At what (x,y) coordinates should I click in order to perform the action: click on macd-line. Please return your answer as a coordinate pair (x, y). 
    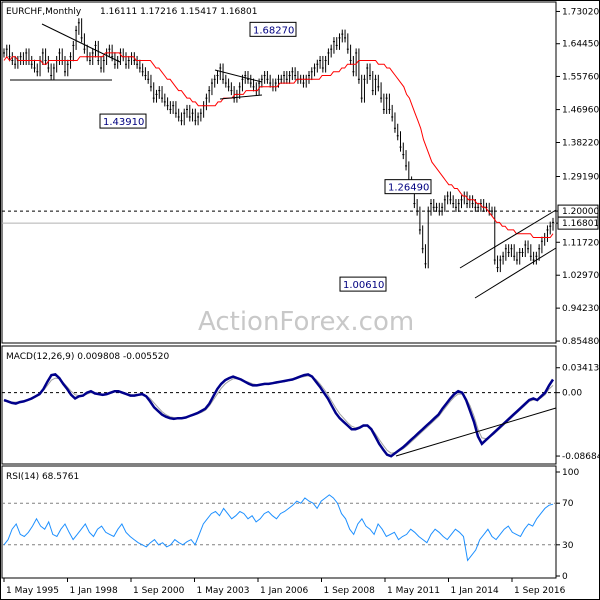
    Looking at the image, I should click on (279, 415).